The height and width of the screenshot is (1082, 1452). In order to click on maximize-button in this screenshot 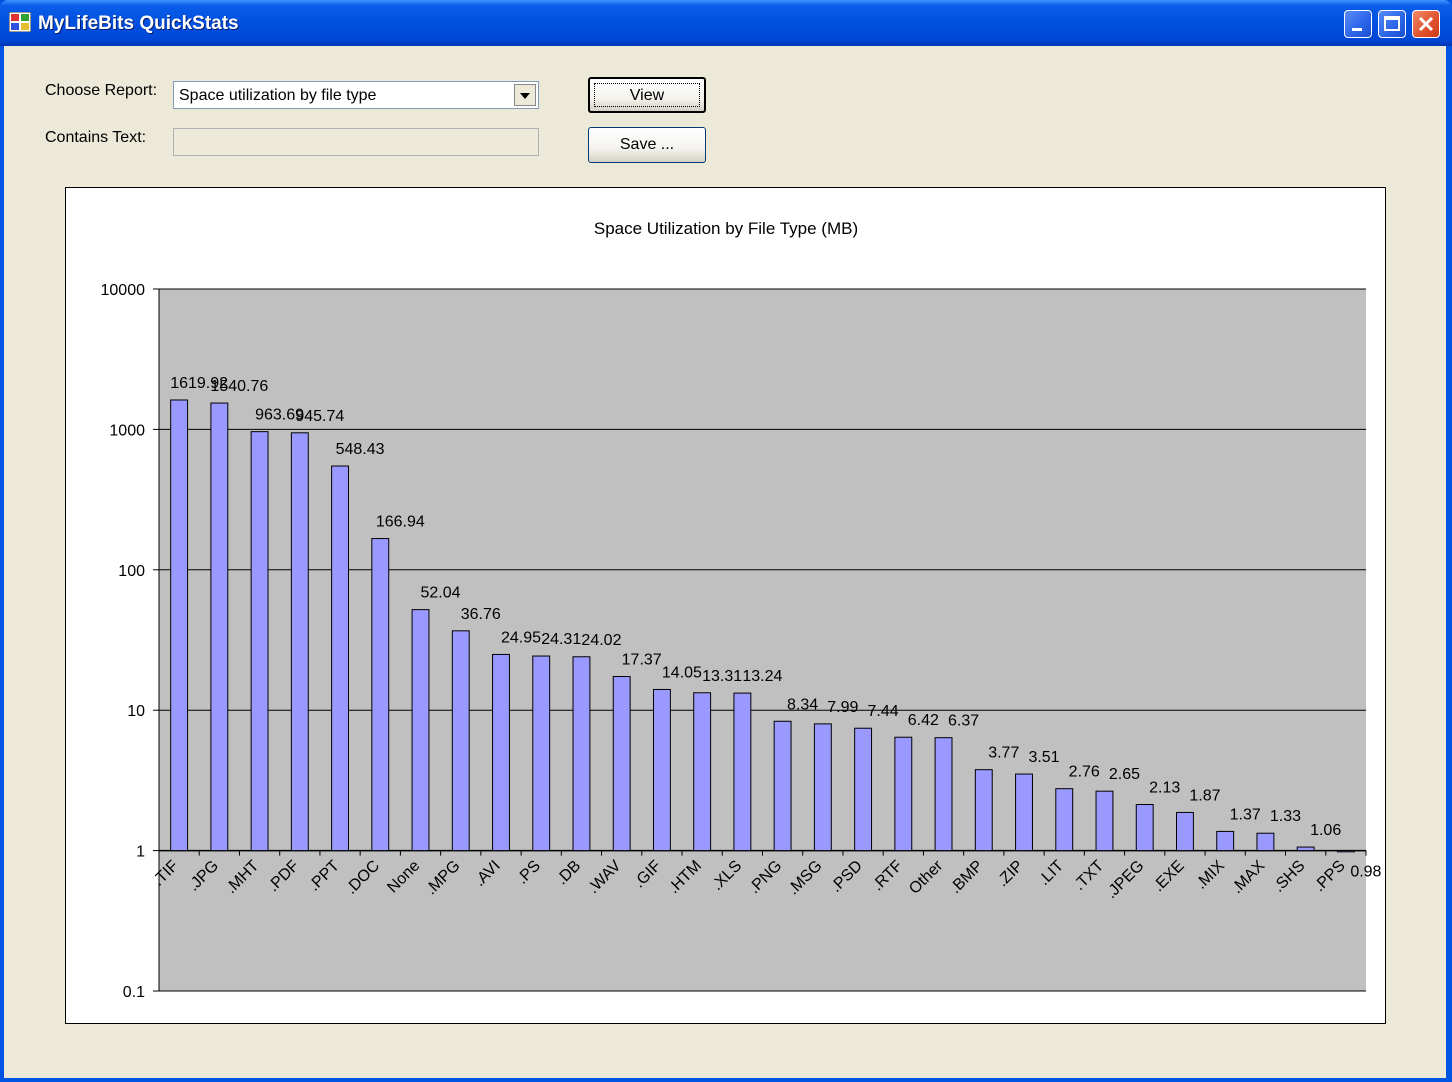, I will do `click(1392, 24)`.